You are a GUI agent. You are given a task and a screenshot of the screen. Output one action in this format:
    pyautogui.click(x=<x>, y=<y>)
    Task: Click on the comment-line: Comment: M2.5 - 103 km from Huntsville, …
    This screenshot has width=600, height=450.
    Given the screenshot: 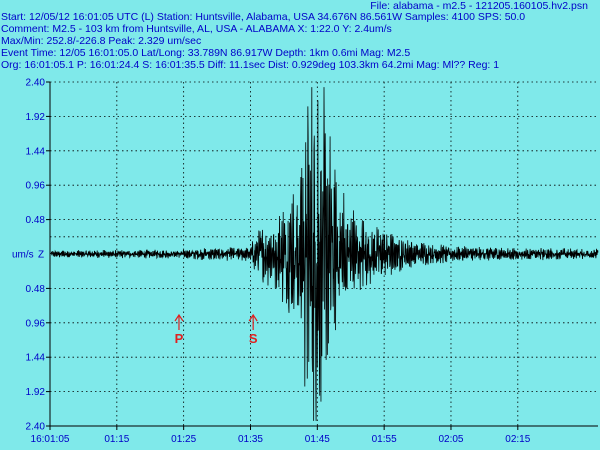 What is the action you would take?
    pyautogui.click(x=196, y=29)
    